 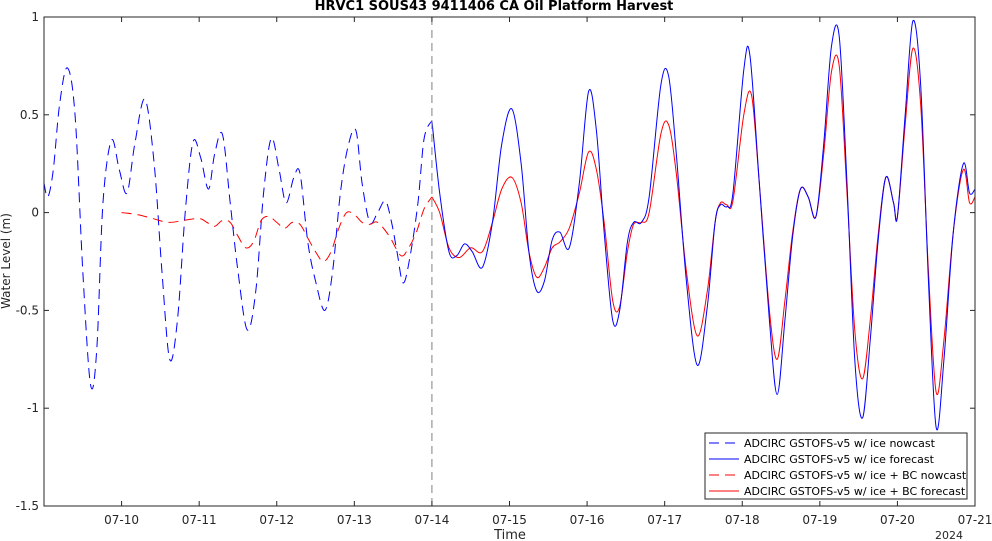 What do you see at coordinates (587, 520) in the screenshot?
I see `x-tick-label: 07-16` at bounding box center [587, 520].